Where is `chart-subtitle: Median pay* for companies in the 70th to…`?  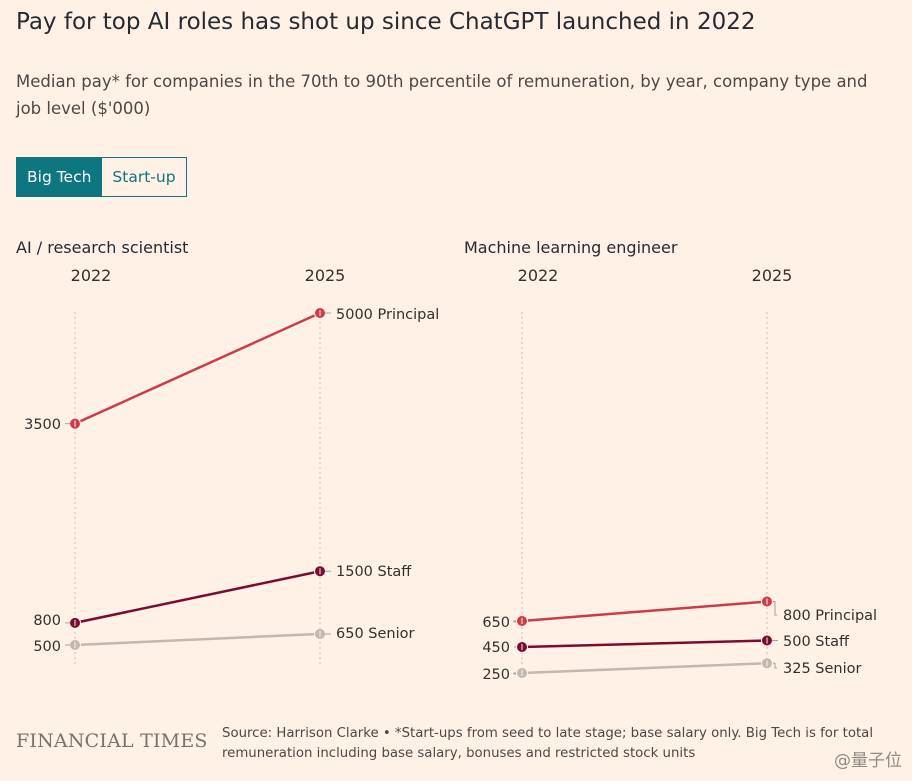 chart-subtitle: Median pay* for companies in the 70th to… is located at coordinates (442, 95).